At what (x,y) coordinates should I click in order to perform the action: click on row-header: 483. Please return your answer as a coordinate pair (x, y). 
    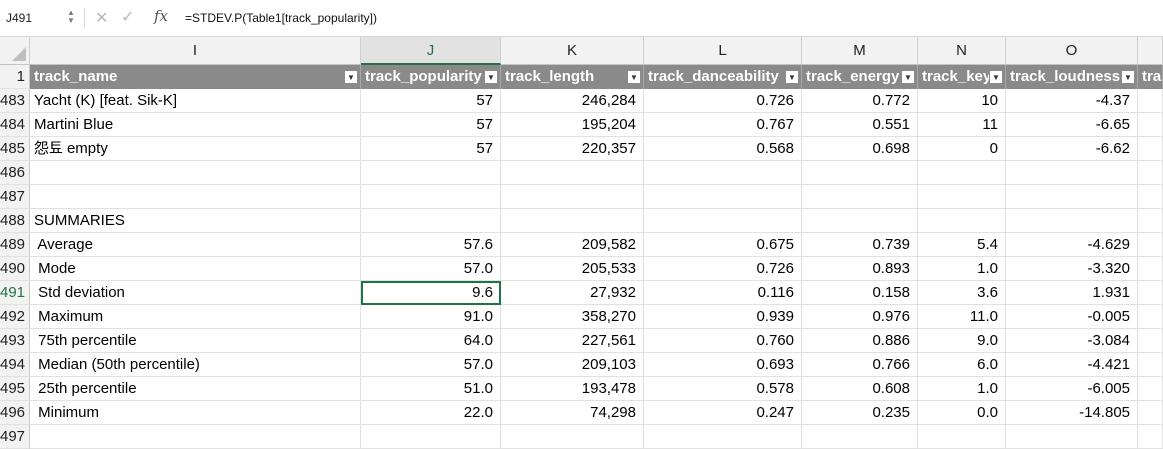
    Looking at the image, I should click on (15, 101).